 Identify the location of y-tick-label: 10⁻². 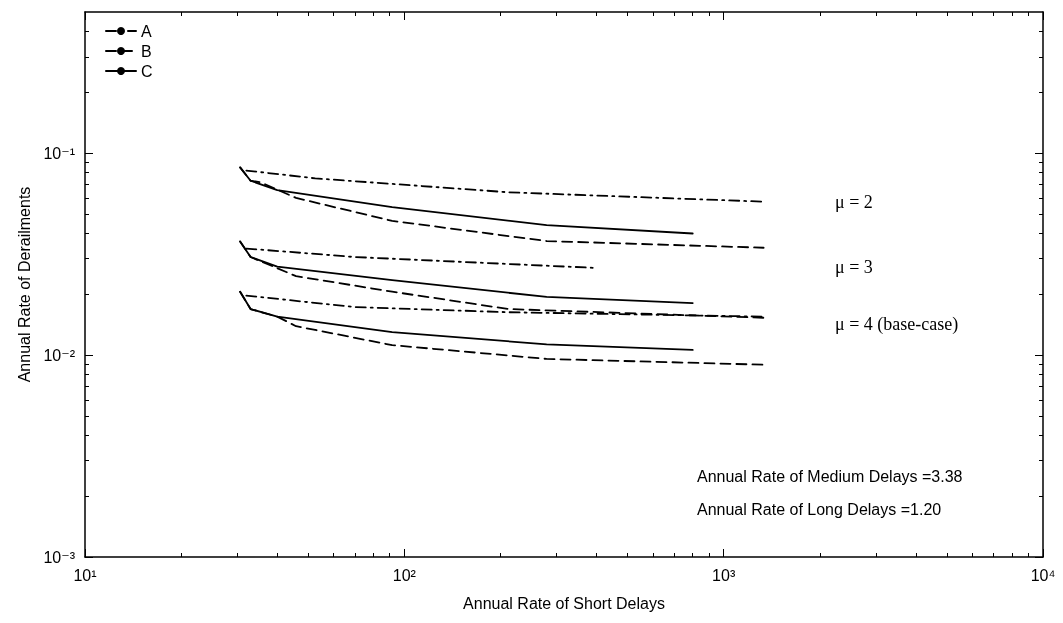
(59, 355).